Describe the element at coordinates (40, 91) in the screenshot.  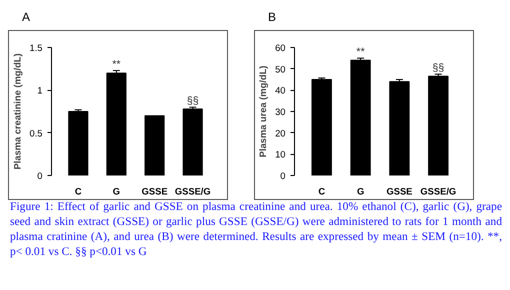
I see `y-tick-label: 1` at that location.